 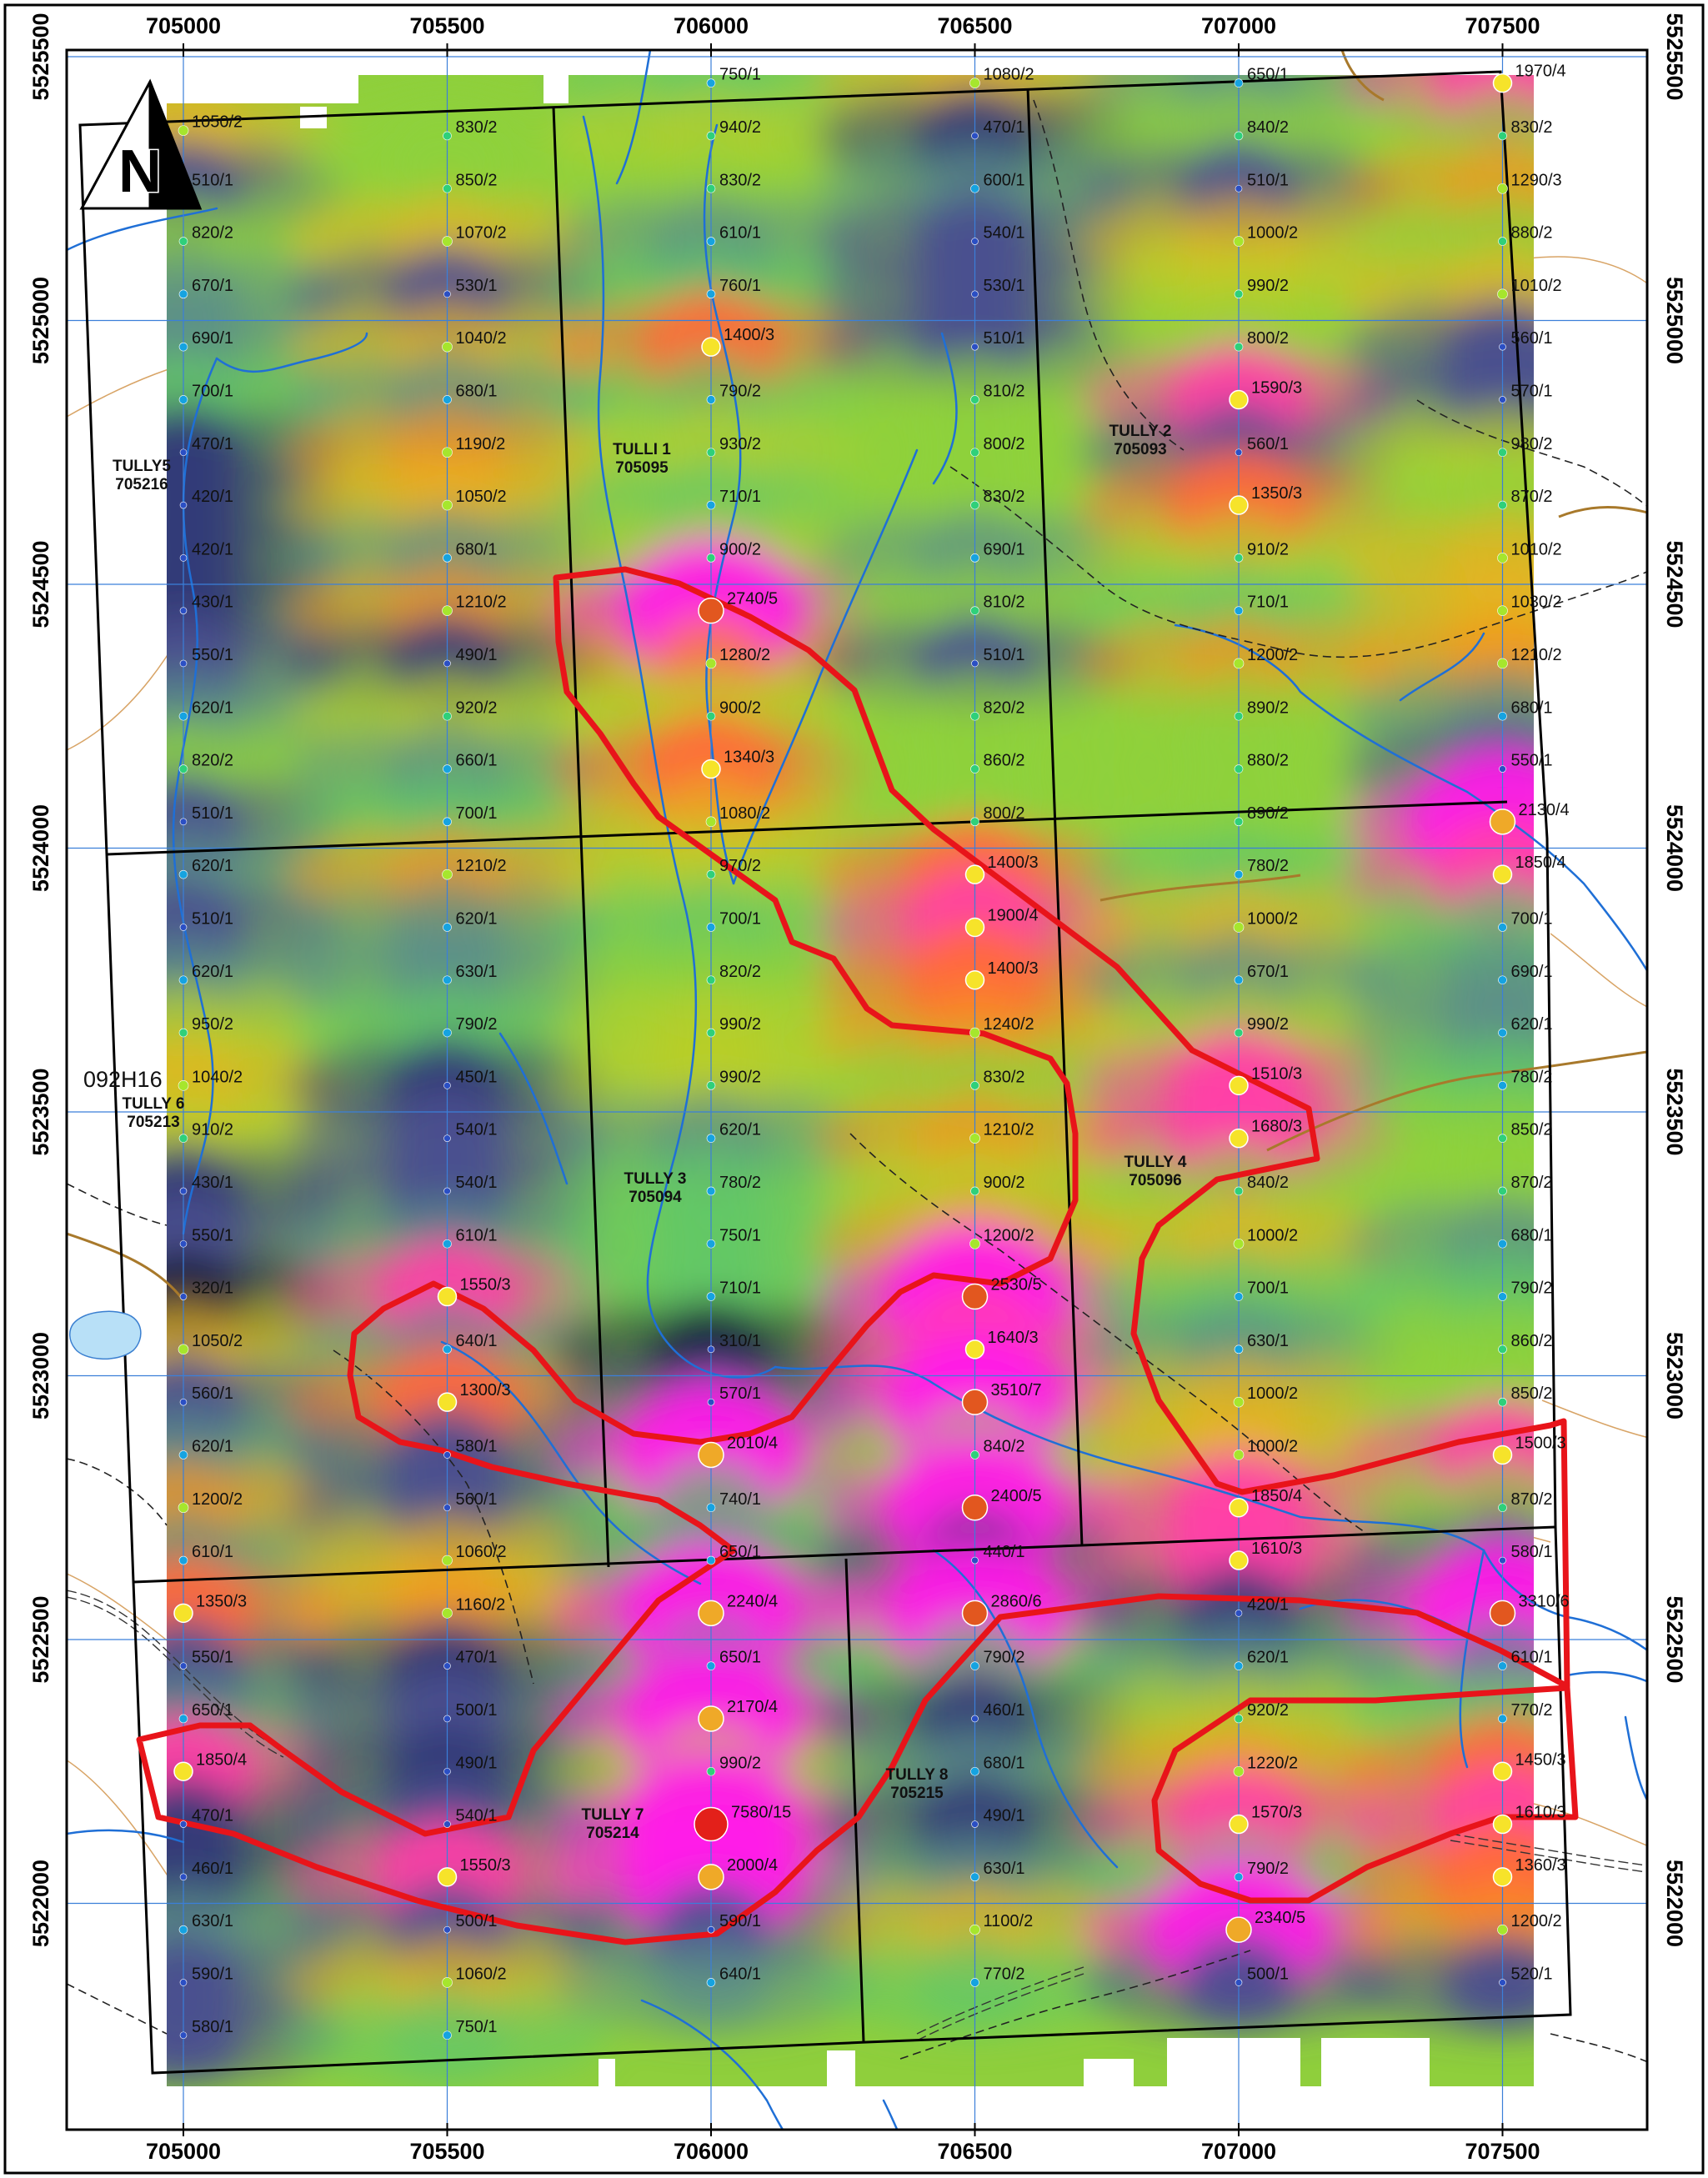 I want to click on sample-label: 700/1, so click(x=1532, y=918).